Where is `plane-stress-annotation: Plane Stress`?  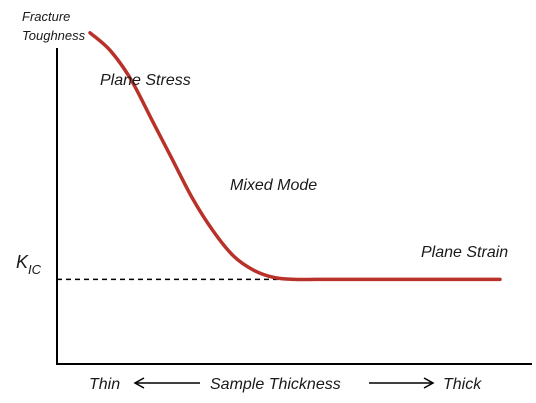 plane-stress-annotation: Plane Stress is located at coordinates (145, 80).